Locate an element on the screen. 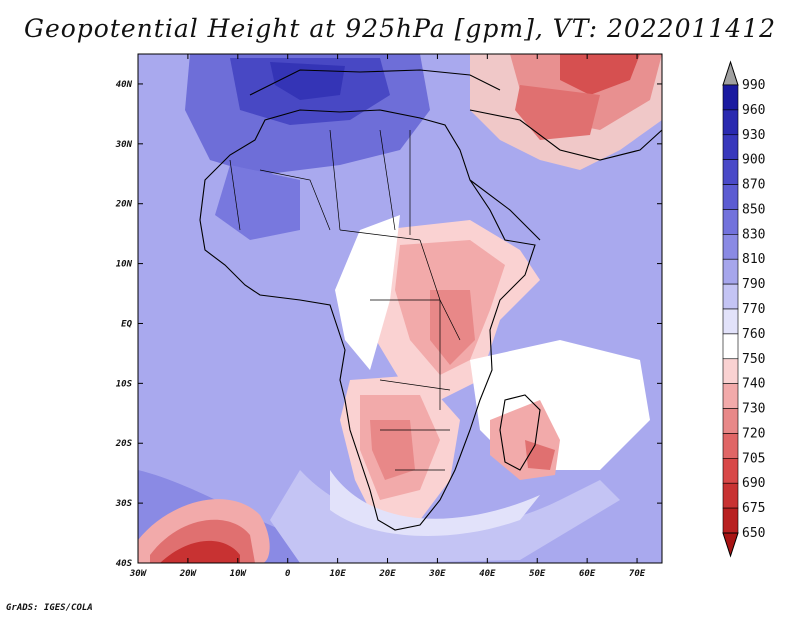 The height and width of the screenshot is (618, 800). lon-label: 30W is located at coordinates (138, 574).